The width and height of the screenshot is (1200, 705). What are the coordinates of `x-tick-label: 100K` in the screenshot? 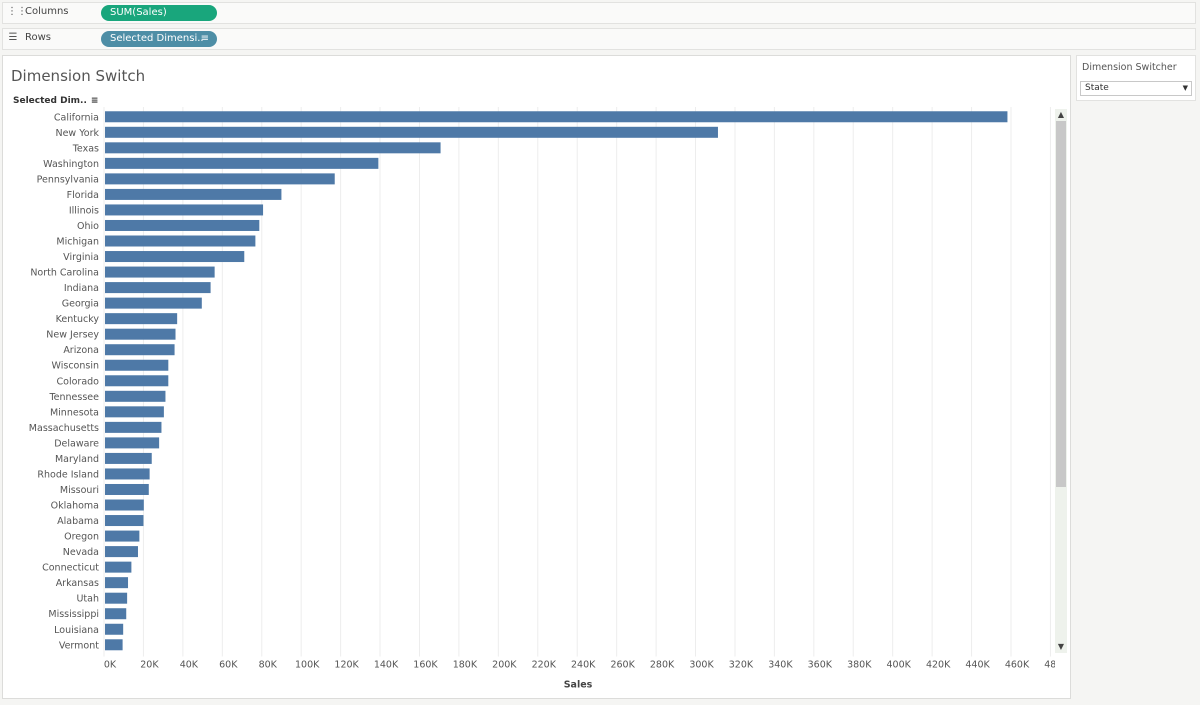 It's located at (307, 665).